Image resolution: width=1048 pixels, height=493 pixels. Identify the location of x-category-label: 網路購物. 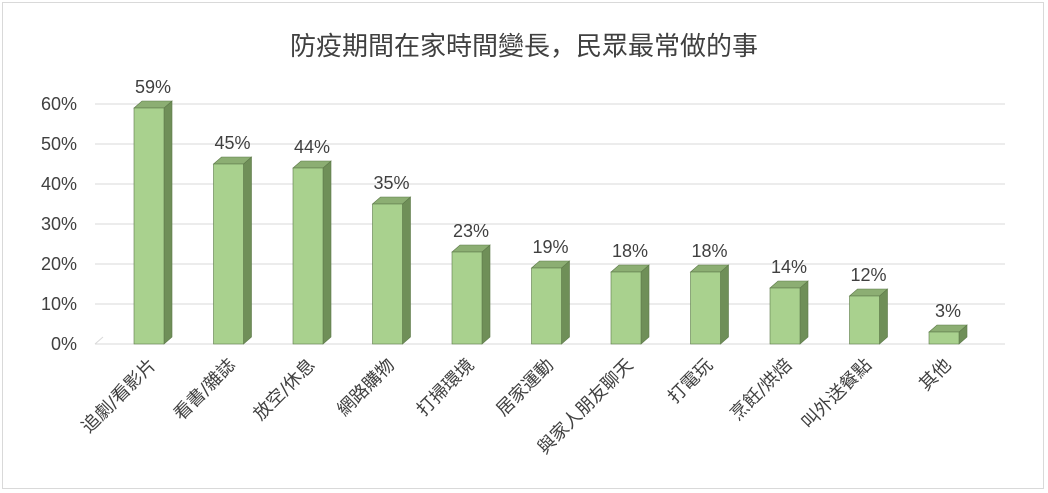
(366, 388).